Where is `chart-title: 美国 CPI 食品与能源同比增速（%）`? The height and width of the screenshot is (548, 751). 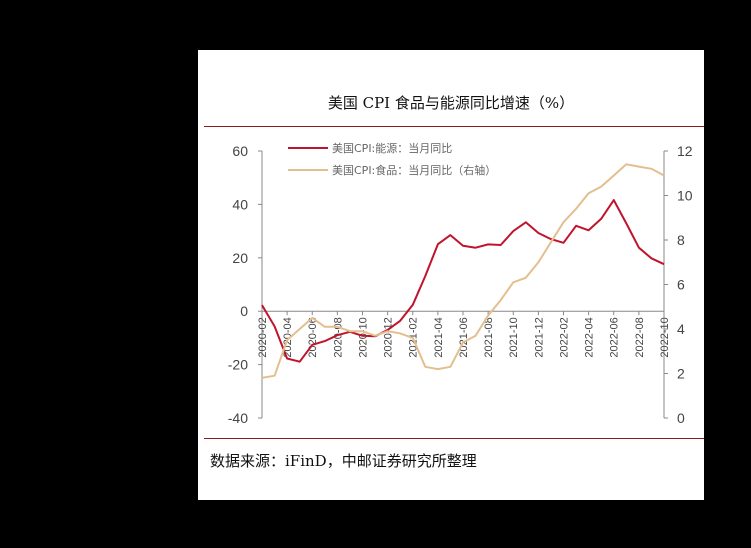 chart-title: 美国 CPI 食品与能源同比增速（%） is located at coordinates (451, 103).